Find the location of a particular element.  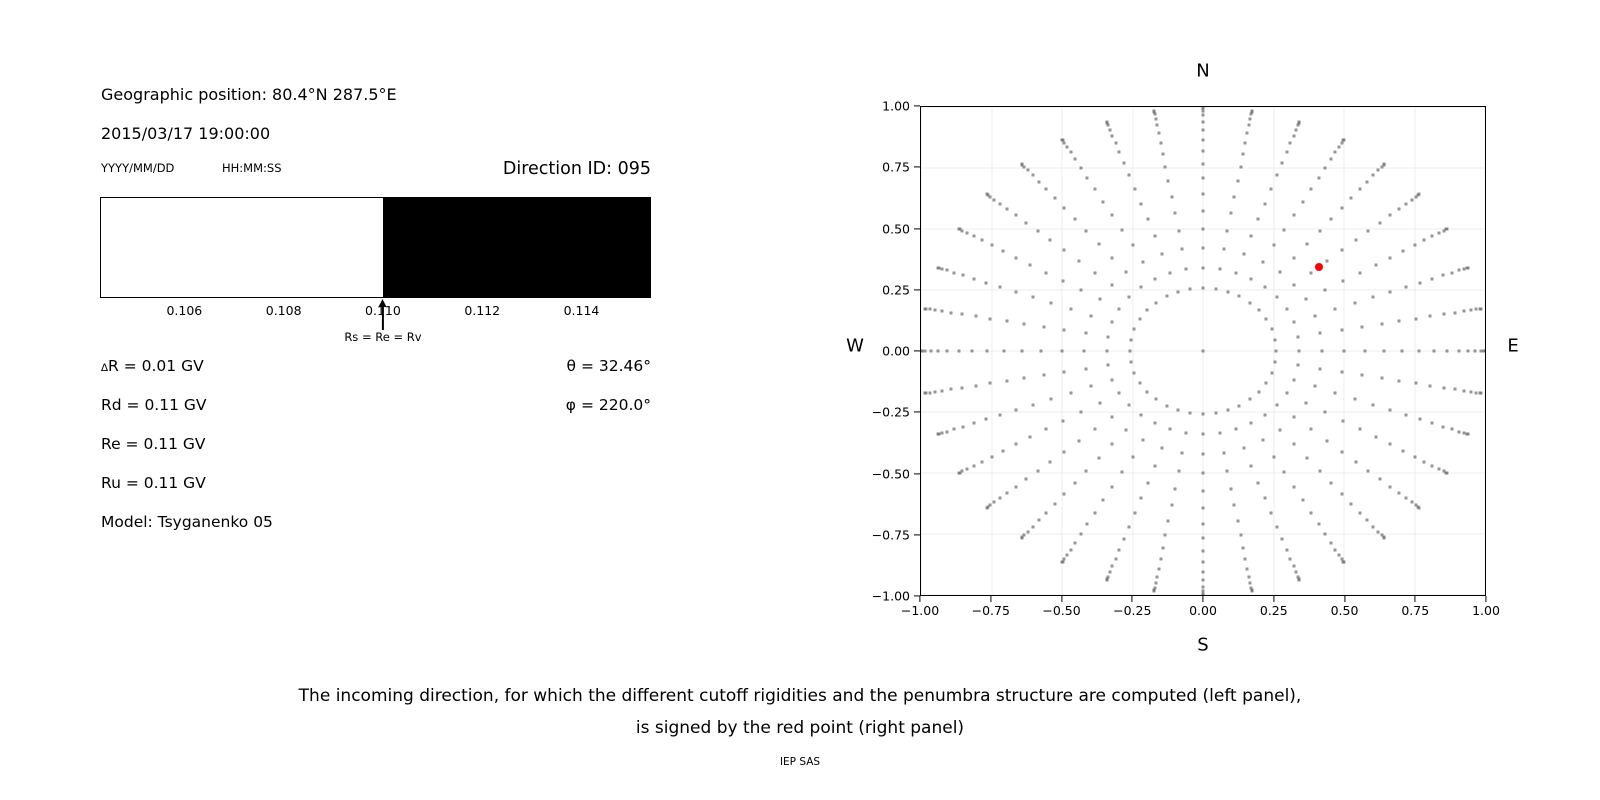

x-tick-label: 0.00 is located at coordinates (1203, 610).